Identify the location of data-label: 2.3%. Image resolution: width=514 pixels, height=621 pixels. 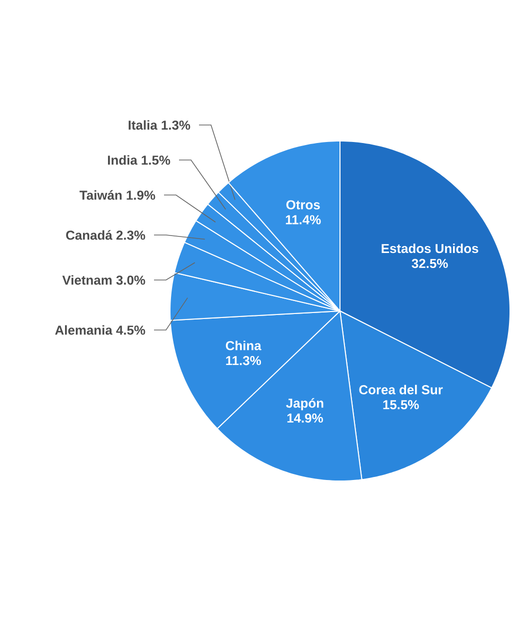
(131, 235).